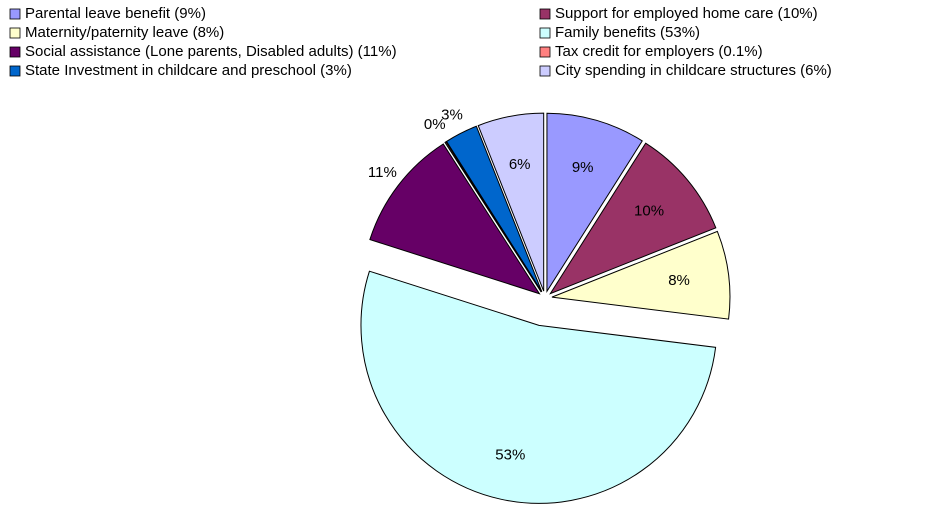 This screenshot has height=506, width=928. What do you see at coordinates (659, 51) in the screenshot?
I see `legend-label: Tax credit for employers (0.1%)` at bounding box center [659, 51].